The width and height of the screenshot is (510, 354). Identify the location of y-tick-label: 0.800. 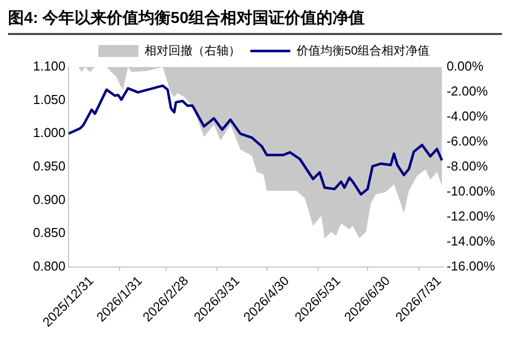
(49, 266).